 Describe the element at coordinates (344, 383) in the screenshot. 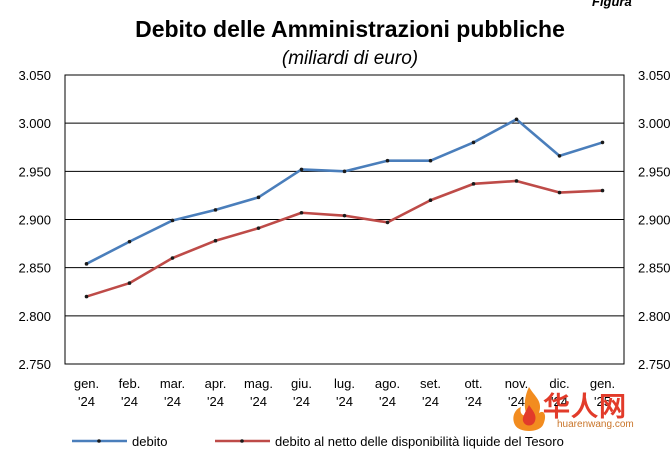

I see `x-tick-label-month: lug.` at that location.